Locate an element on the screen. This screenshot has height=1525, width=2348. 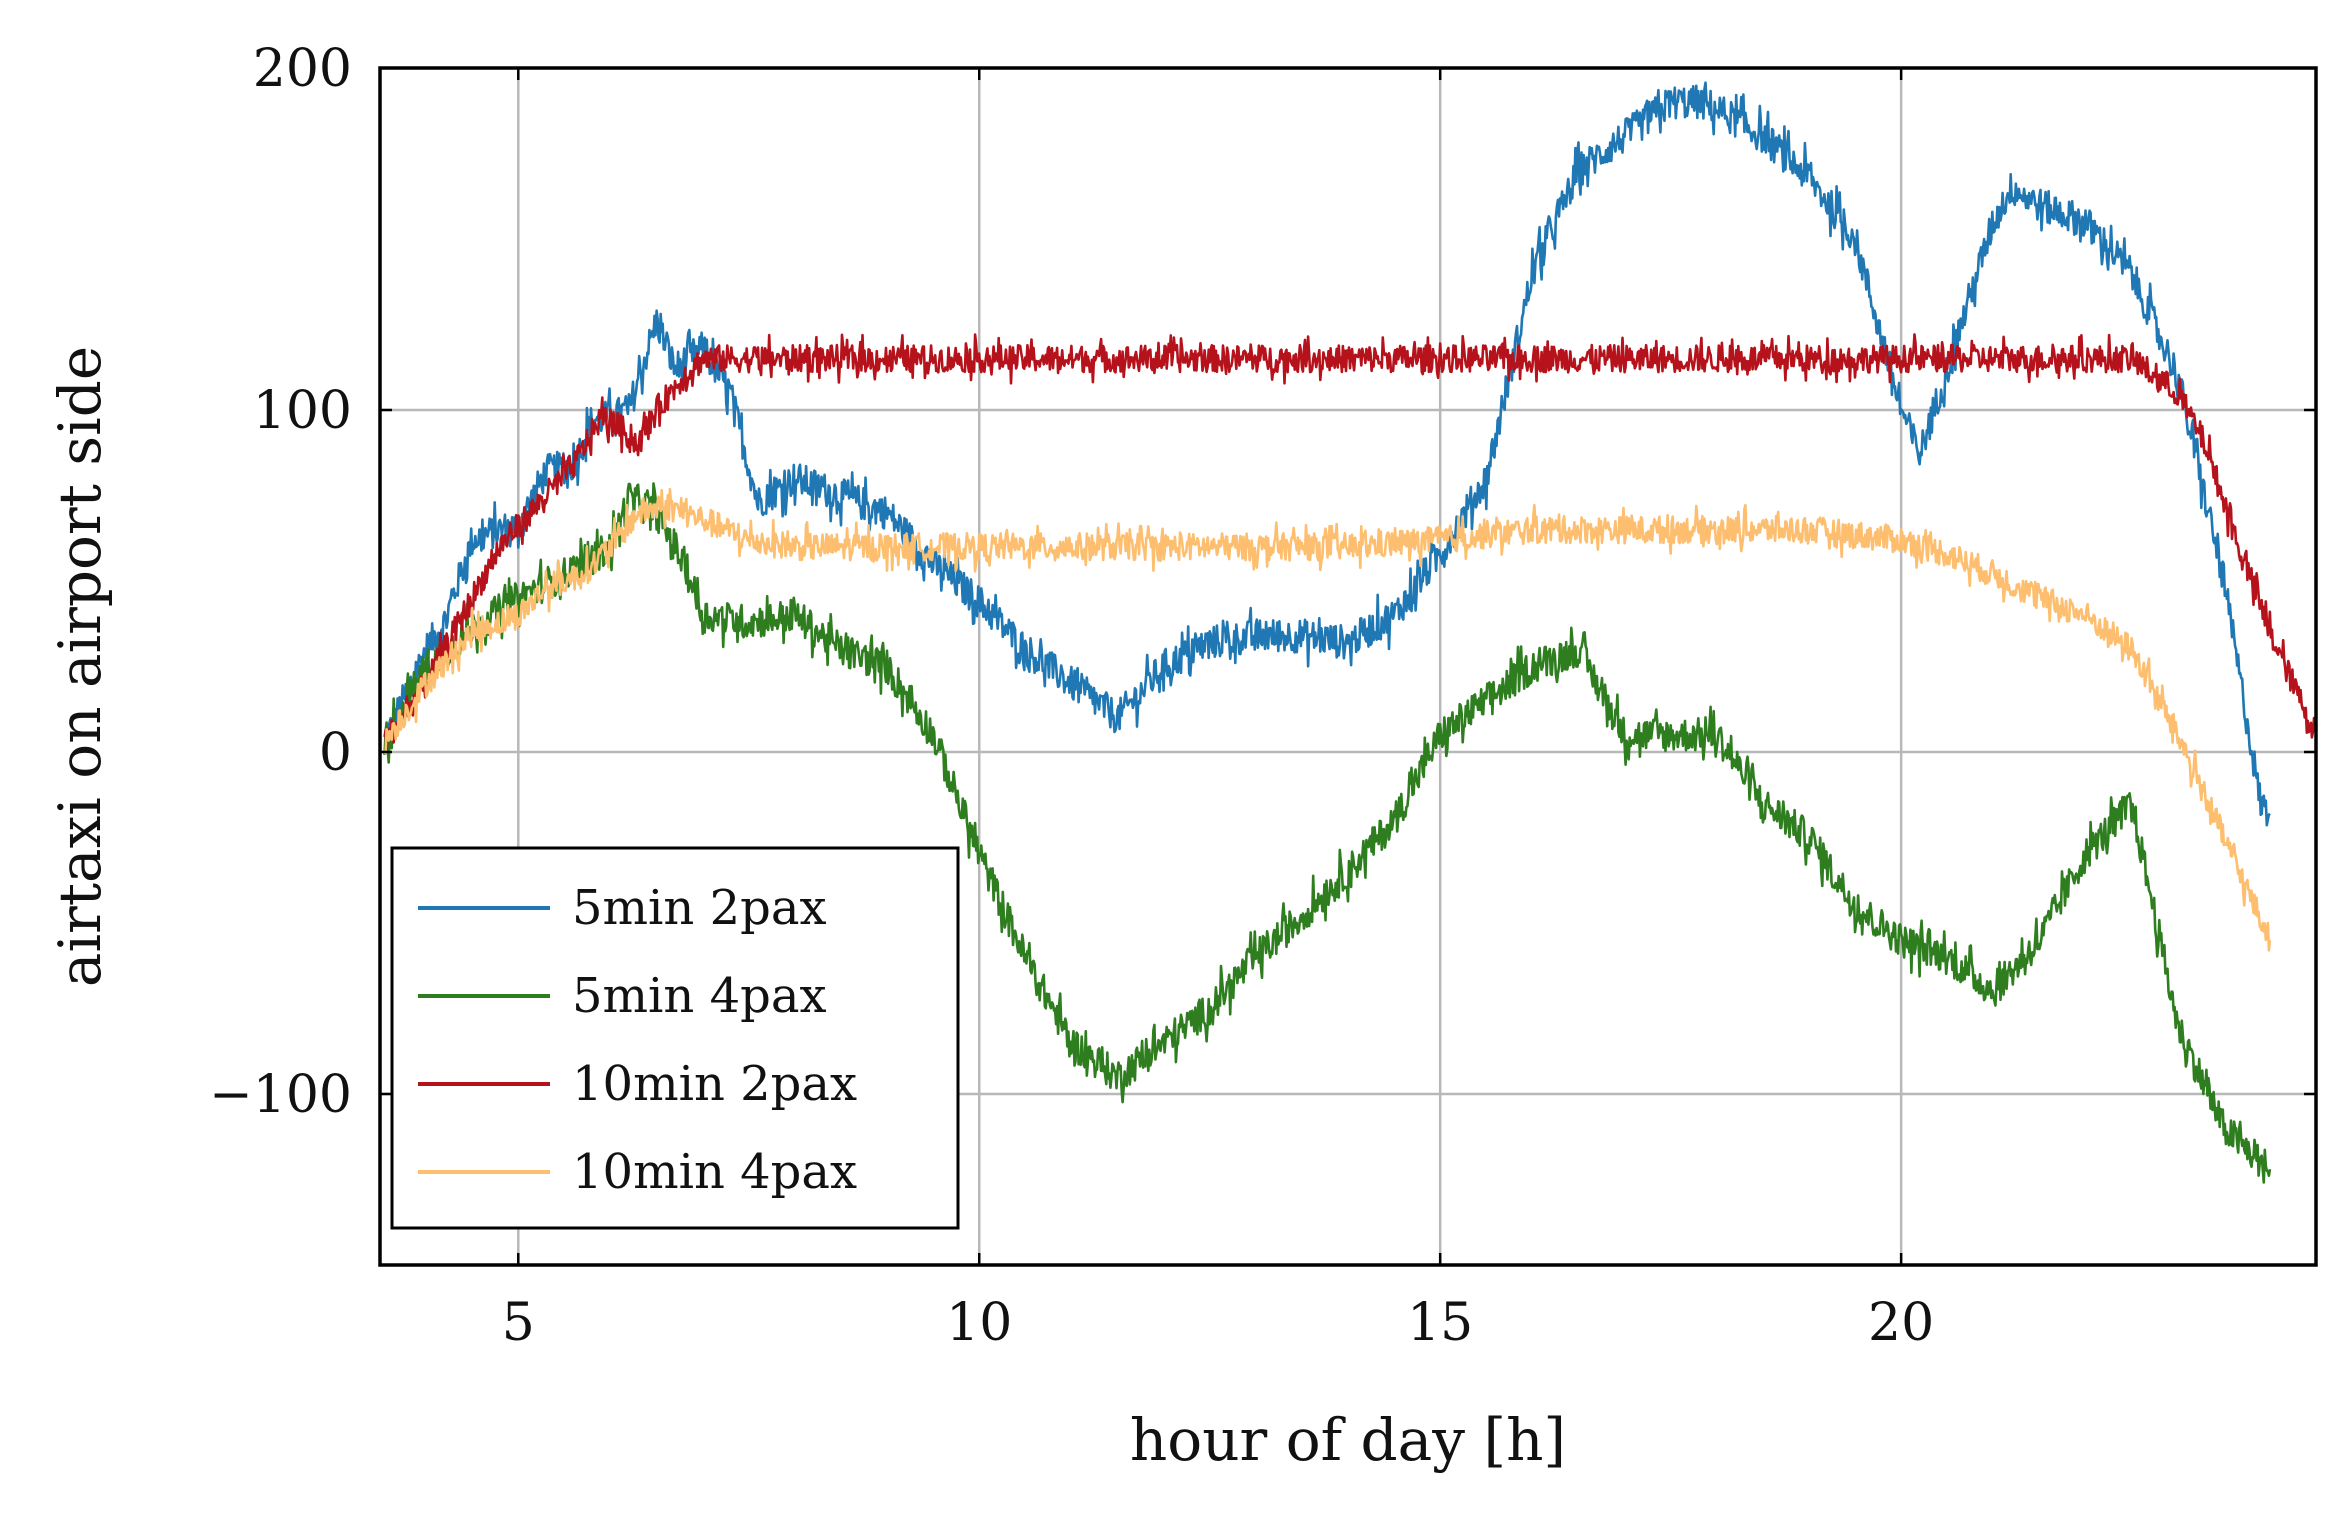
legend-label: 5min 2pax is located at coordinates (699, 908).